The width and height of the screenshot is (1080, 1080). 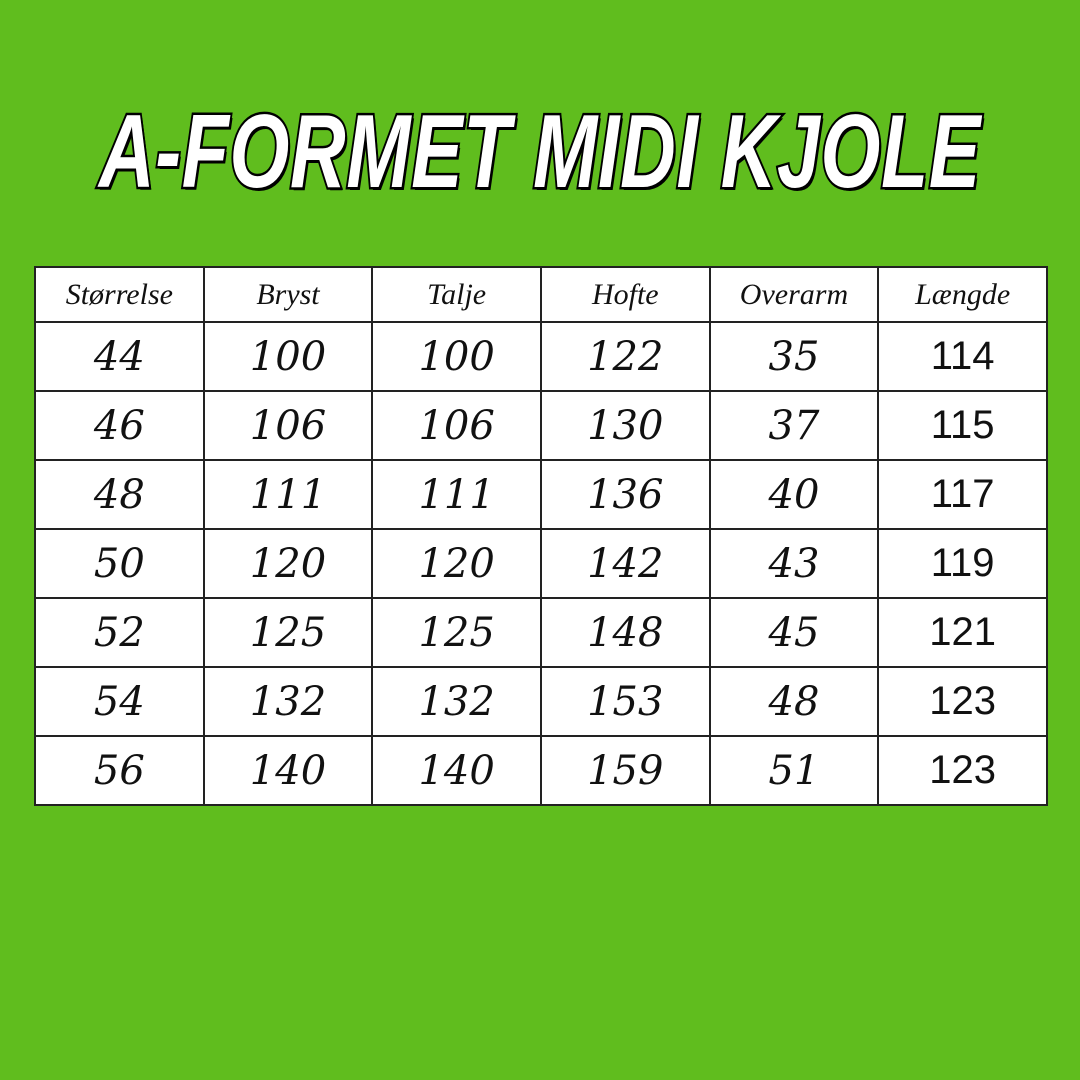 I want to click on column-header: Talje, so click(x=456, y=294).